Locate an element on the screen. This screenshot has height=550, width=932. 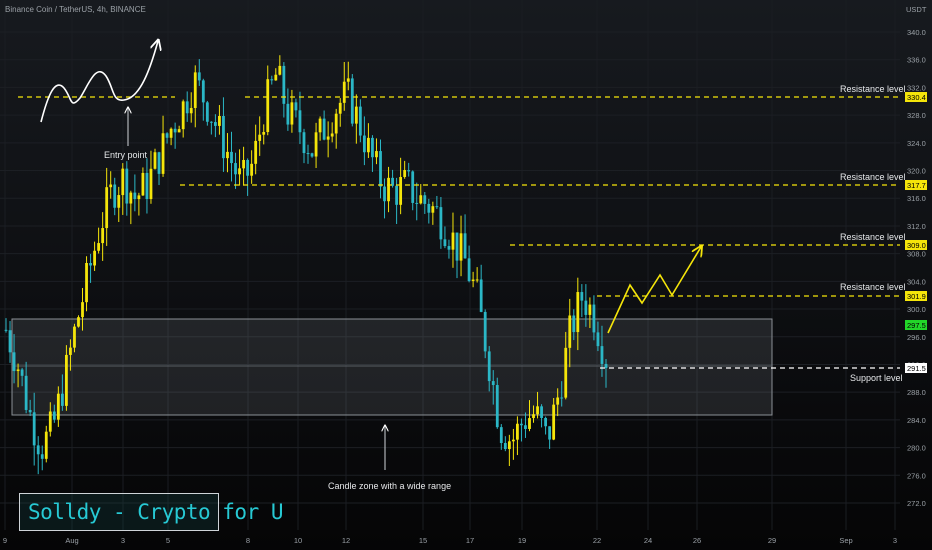
price-tick: 324.0 is located at coordinates (916, 143).